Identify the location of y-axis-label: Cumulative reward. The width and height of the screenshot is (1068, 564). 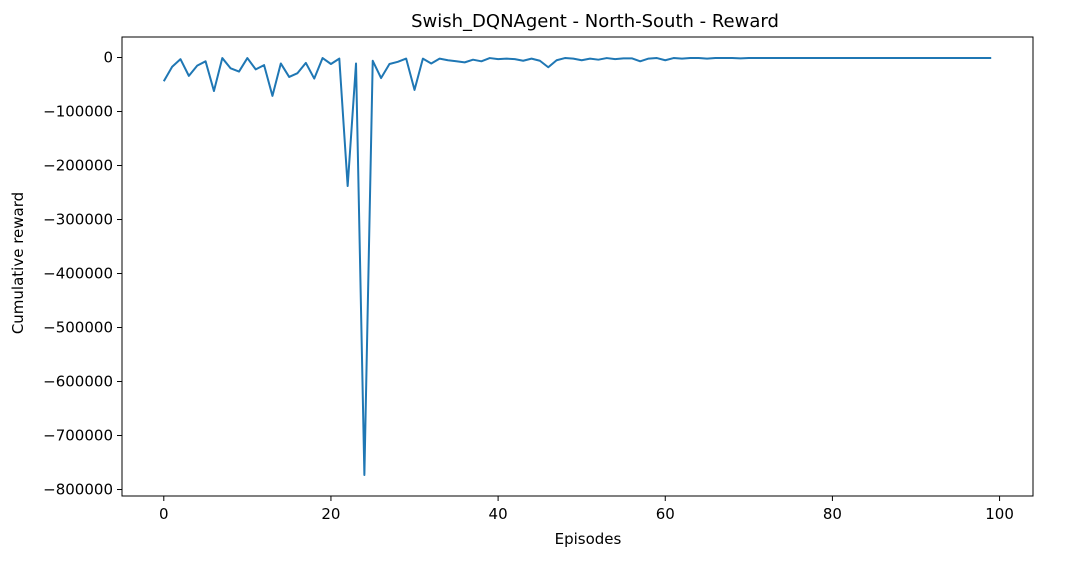
(18, 263).